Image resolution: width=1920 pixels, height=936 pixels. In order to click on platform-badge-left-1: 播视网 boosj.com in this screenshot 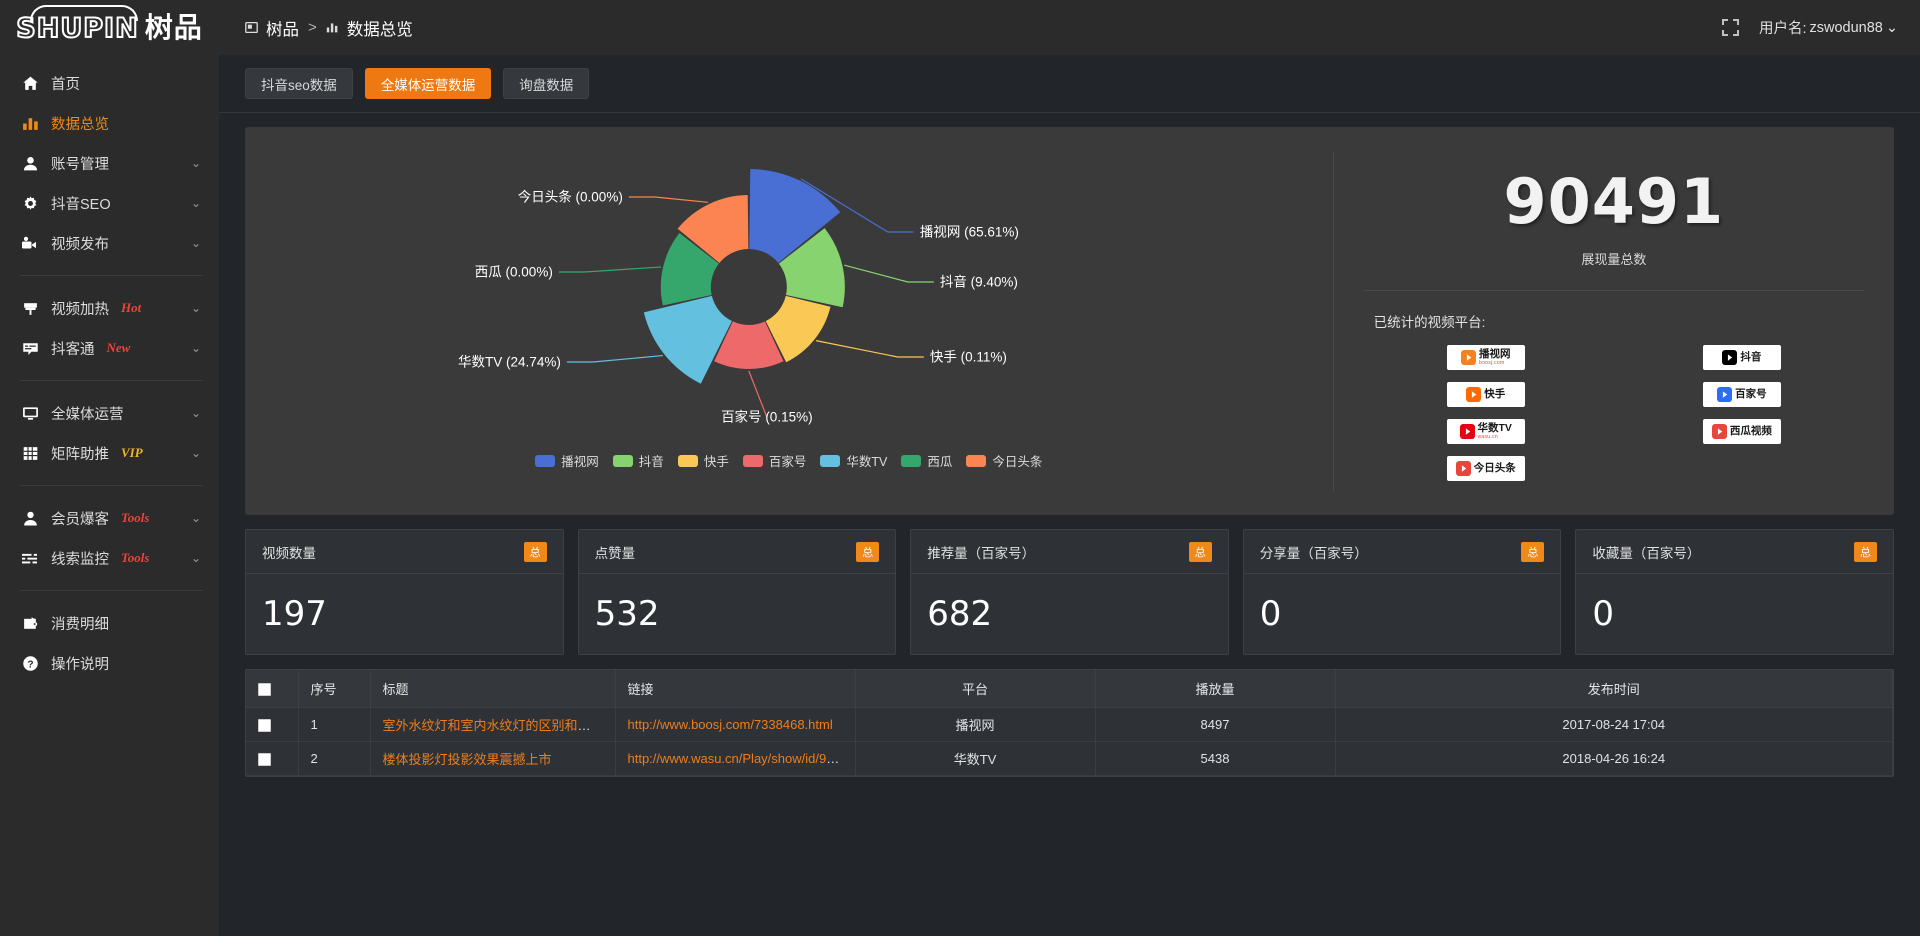, I will do `click(1485, 357)`.